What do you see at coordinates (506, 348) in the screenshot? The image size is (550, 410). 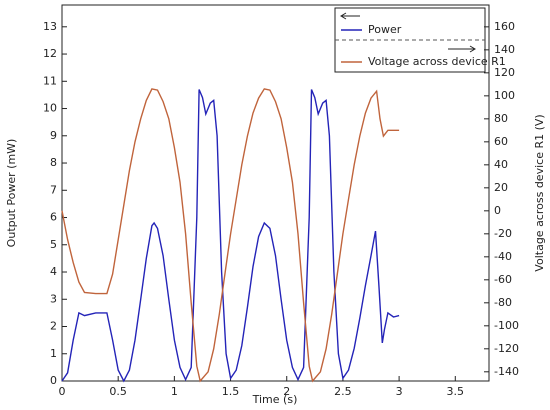 I see `y2-tick-label: -120` at bounding box center [506, 348].